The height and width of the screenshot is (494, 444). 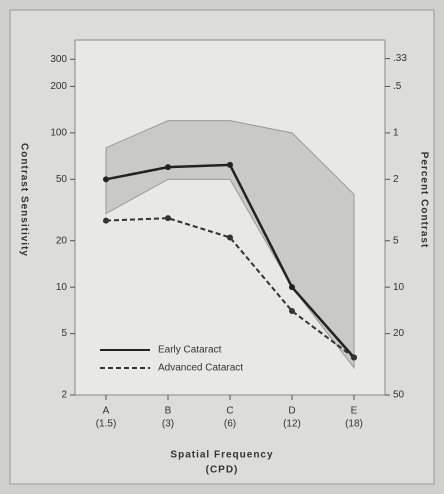 What do you see at coordinates (230, 424) in the screenshot?
I see `x-tick-sublabel: (6)` at bounding box center [230, 424].